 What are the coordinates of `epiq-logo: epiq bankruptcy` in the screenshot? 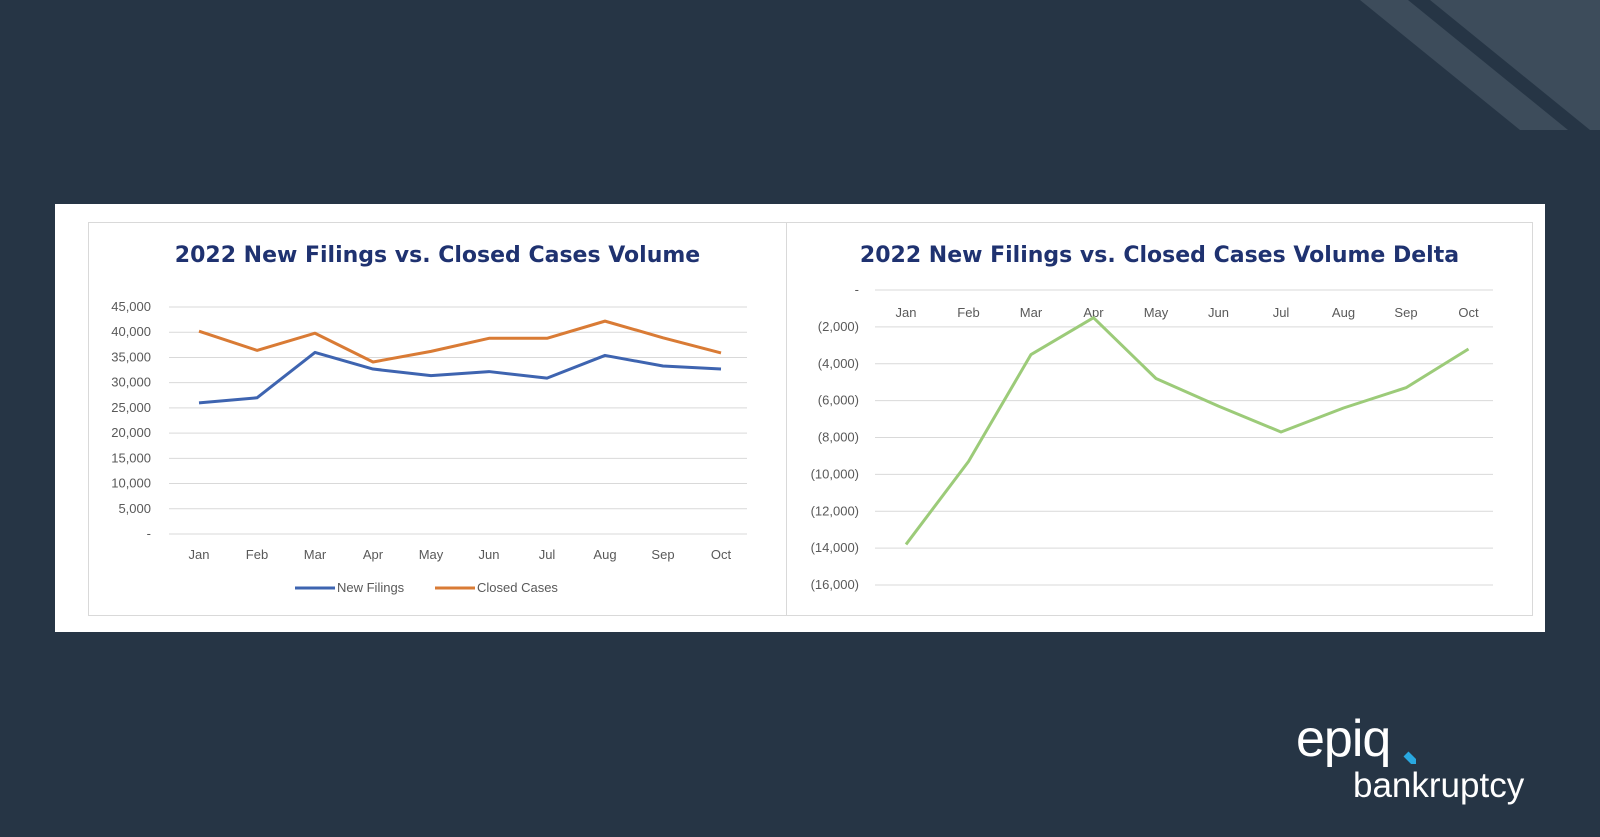 It's located at (1426, 760).